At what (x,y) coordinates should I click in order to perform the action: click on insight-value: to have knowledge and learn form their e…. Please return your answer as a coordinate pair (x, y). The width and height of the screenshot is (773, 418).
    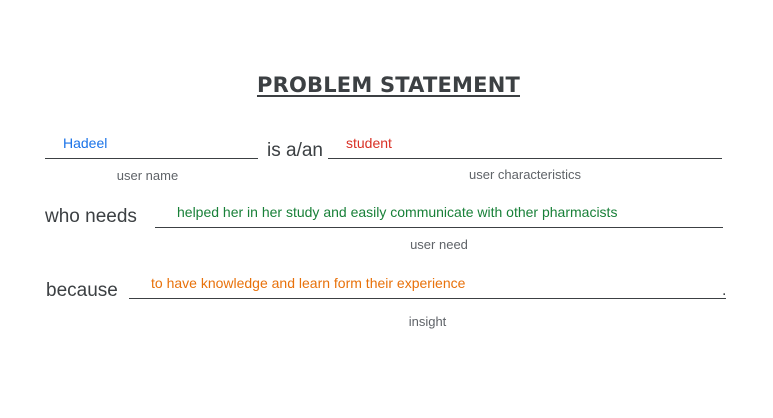
    Looking at the image, I should click on (308, 283).